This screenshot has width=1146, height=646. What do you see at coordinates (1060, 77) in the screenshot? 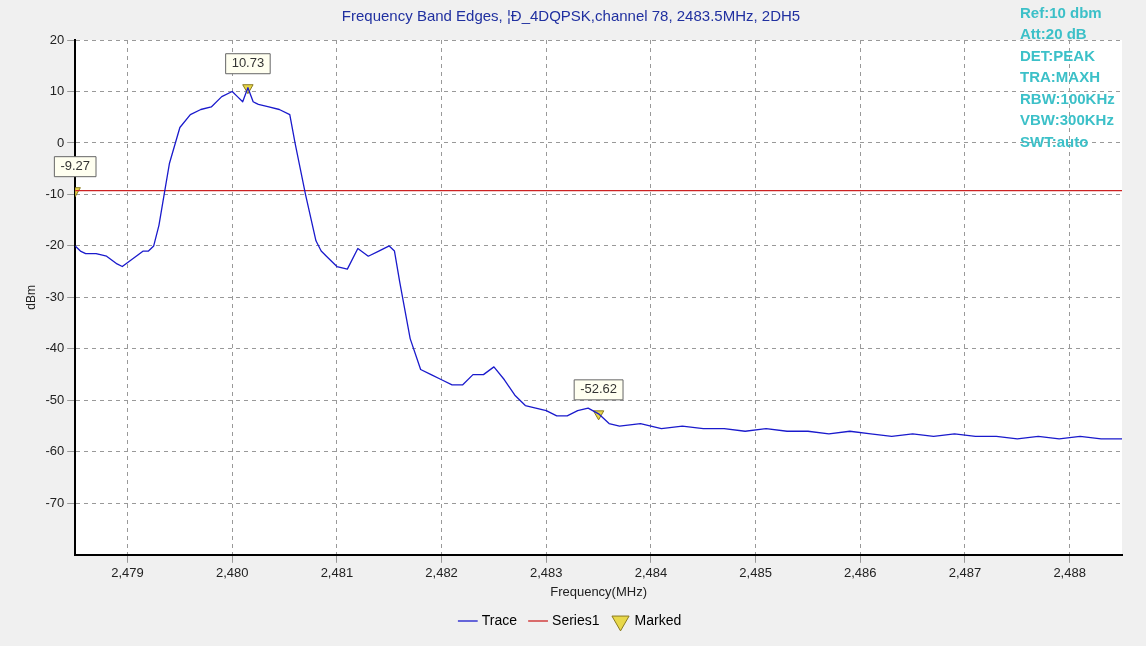
I see `annotation: TRA:MAXH` at bounding box center [1060, 77].